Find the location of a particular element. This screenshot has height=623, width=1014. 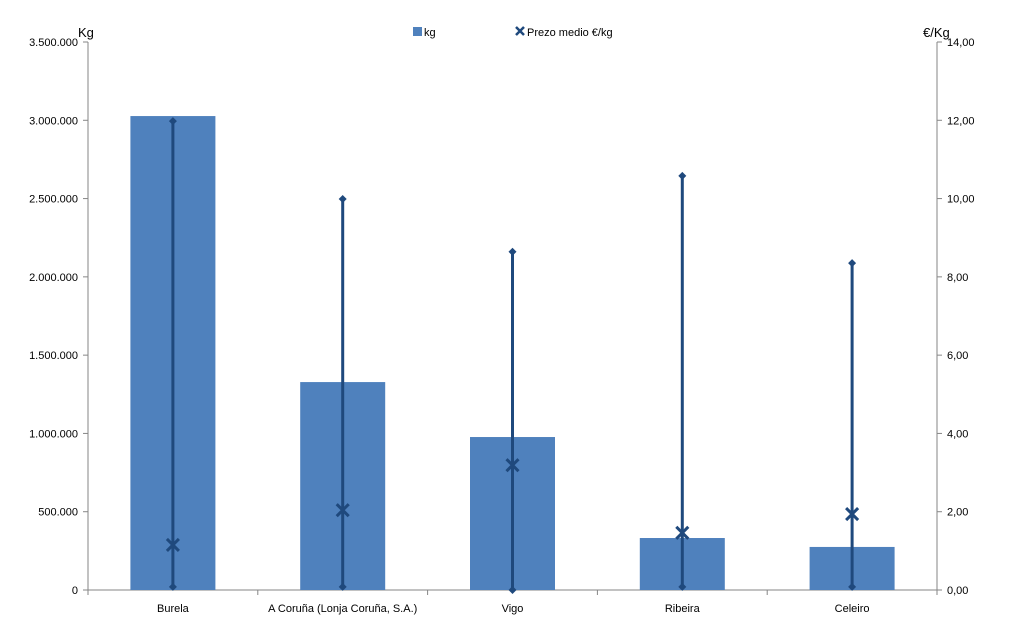

right-tick-label: 0,00 is located at coordinates (957, 591).